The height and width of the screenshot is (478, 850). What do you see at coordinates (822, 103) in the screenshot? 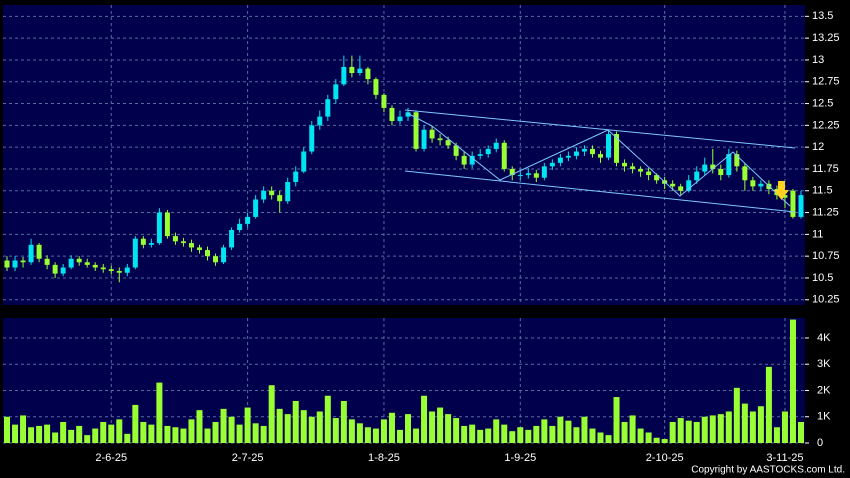
I see `y-tick-label: 12.5` at bounding box center [822, 103].